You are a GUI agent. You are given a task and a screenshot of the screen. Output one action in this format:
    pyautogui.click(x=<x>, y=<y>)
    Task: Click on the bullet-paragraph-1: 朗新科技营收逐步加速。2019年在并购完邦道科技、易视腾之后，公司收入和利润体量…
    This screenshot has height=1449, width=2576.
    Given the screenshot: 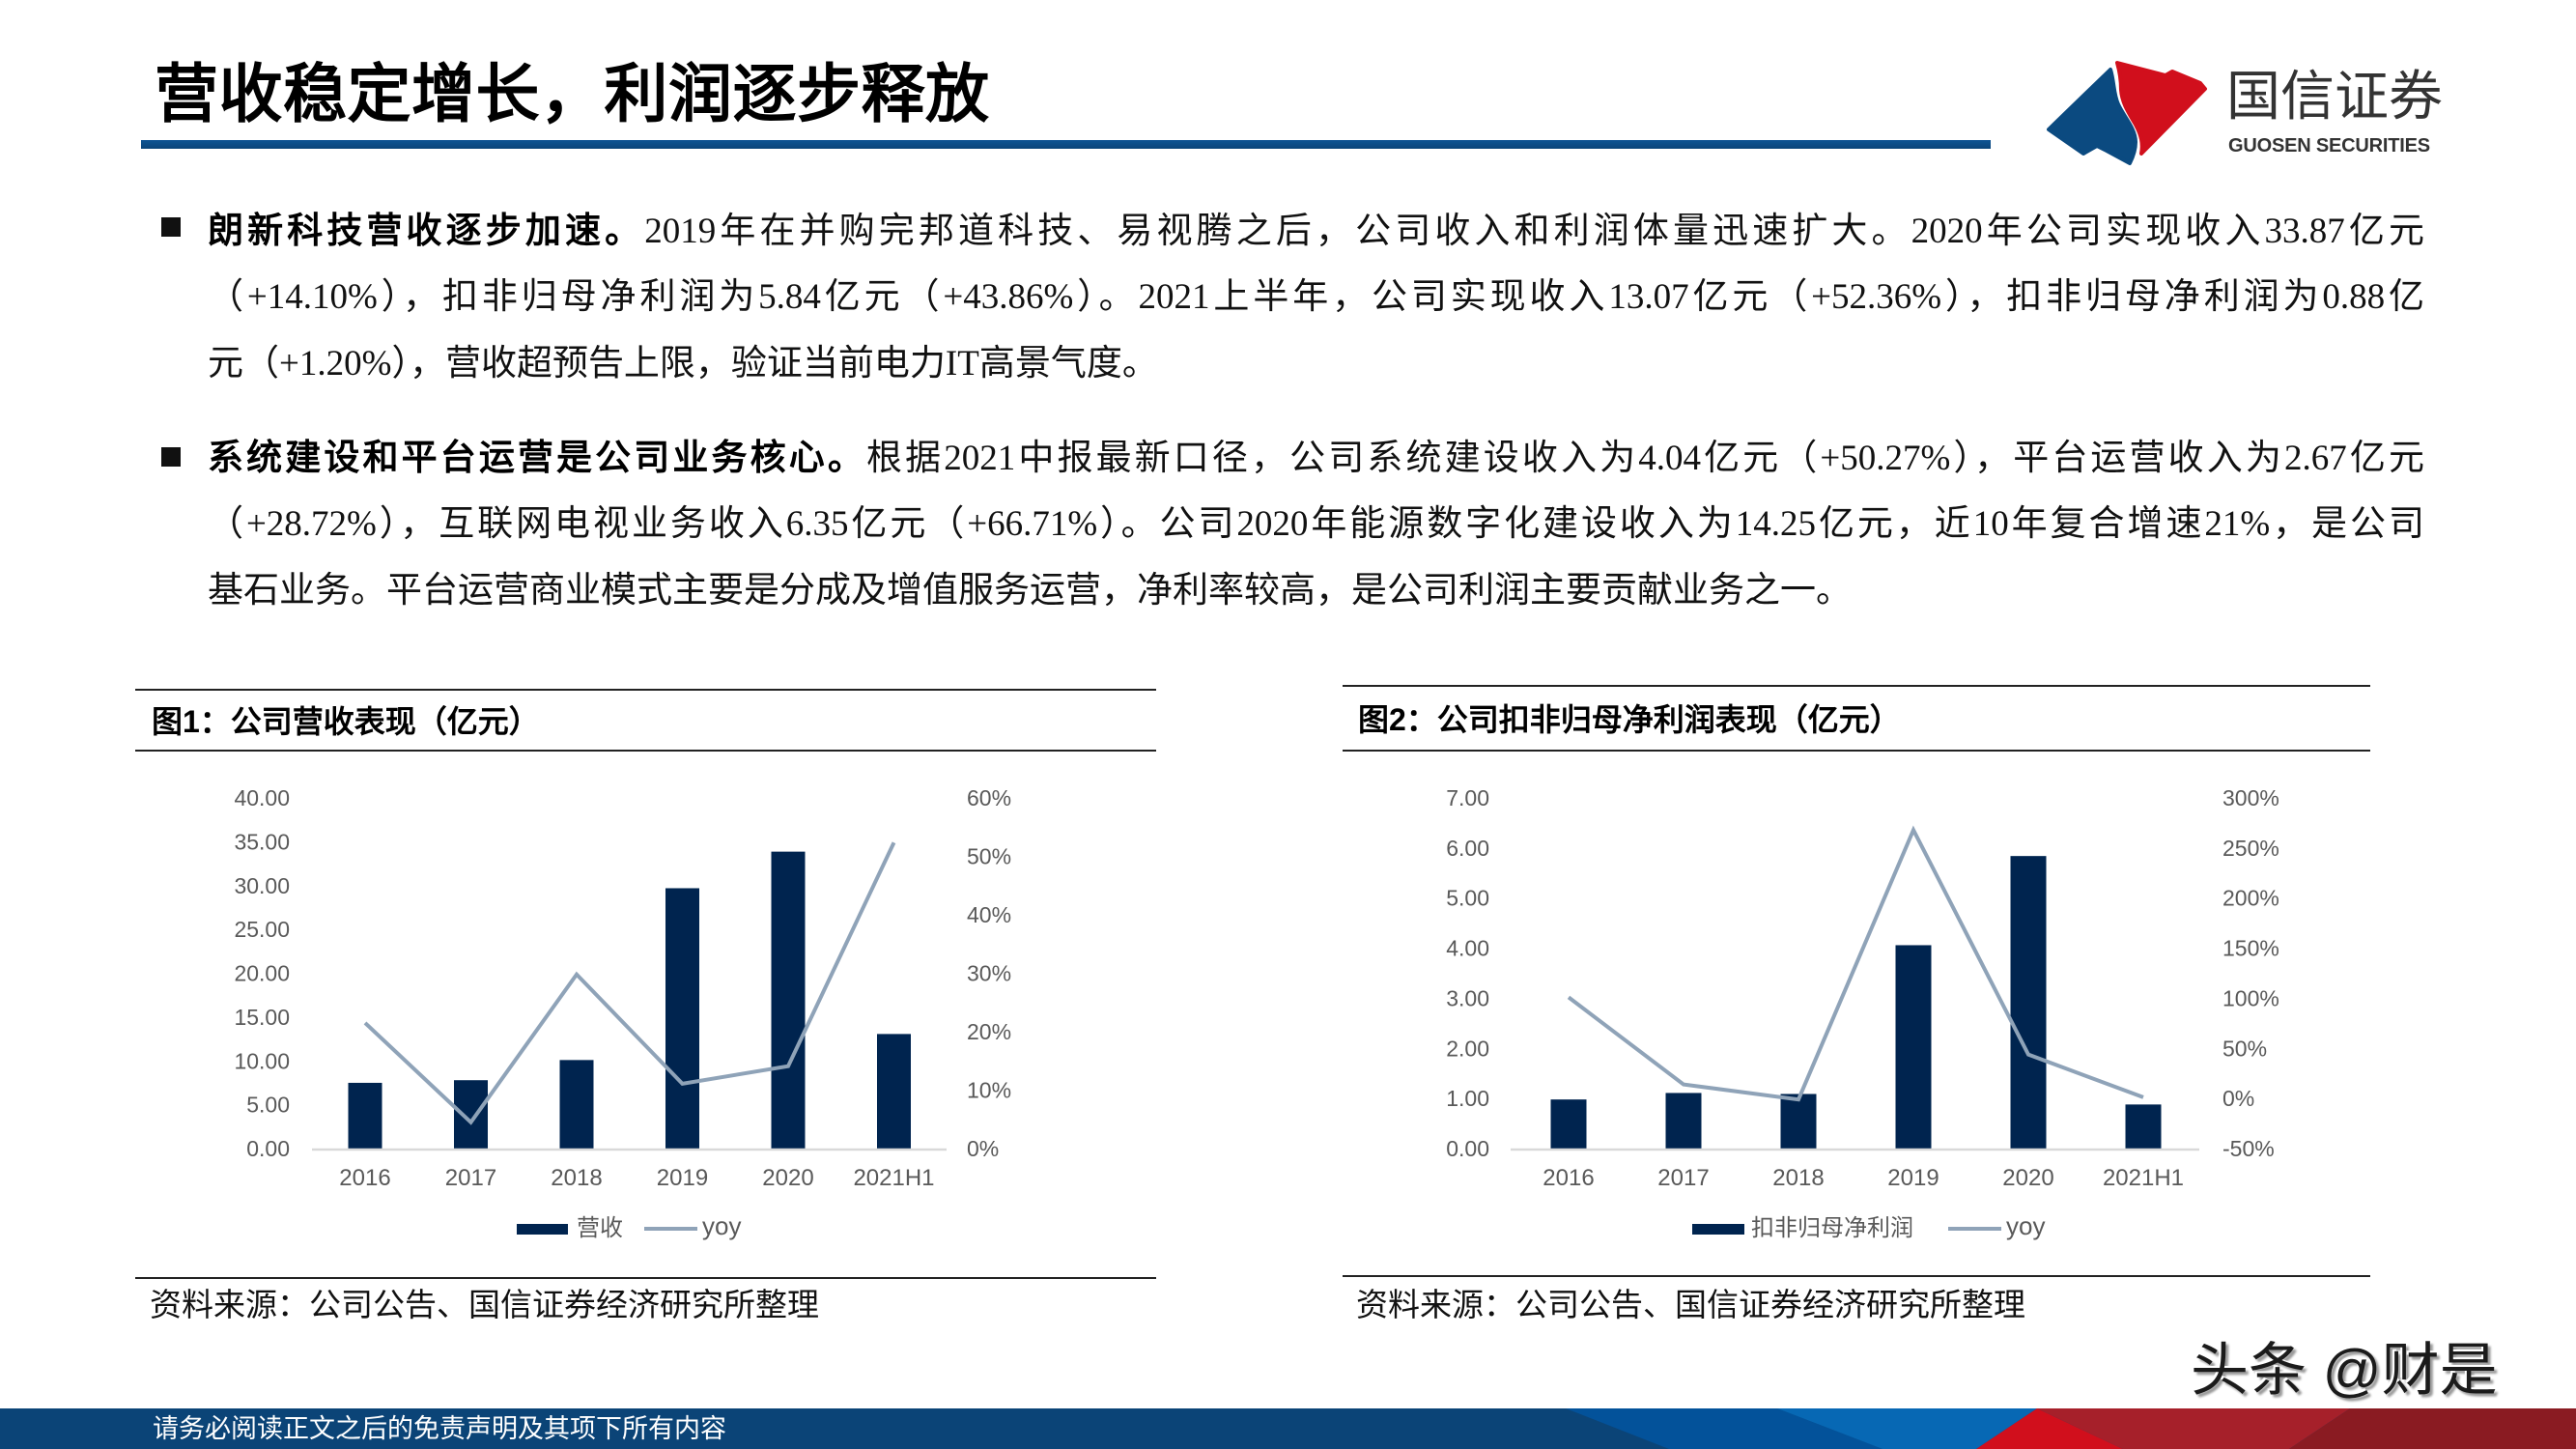 What is the action you would take?
    pyautogui.click(x=1316, y=297)
    